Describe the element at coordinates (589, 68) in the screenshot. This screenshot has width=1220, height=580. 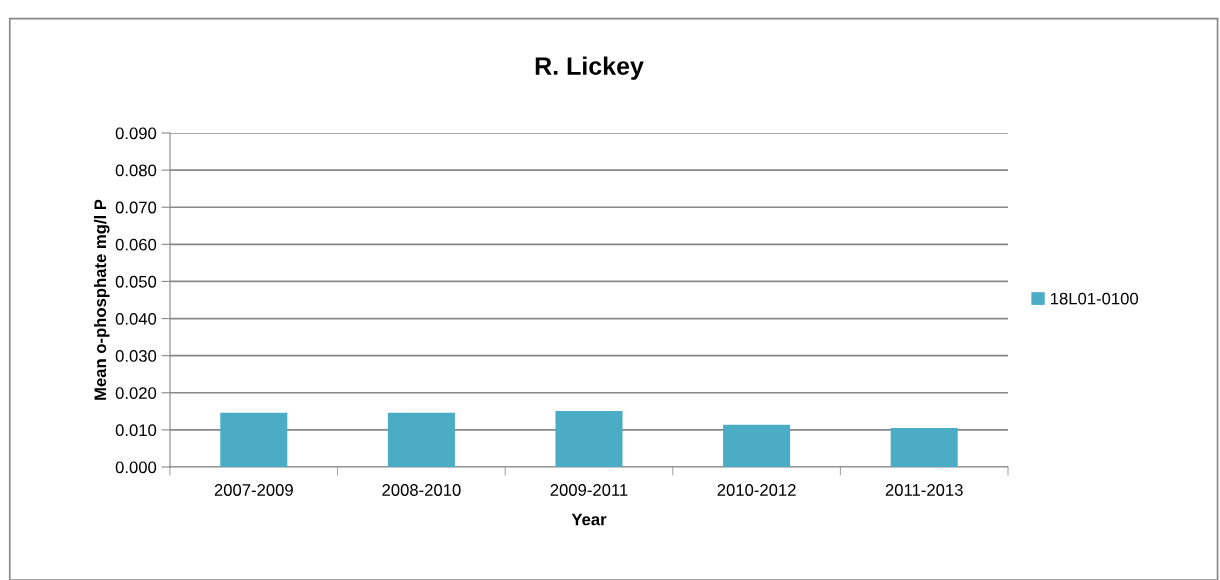
I see `chart-title: R. Lickey` at that location.